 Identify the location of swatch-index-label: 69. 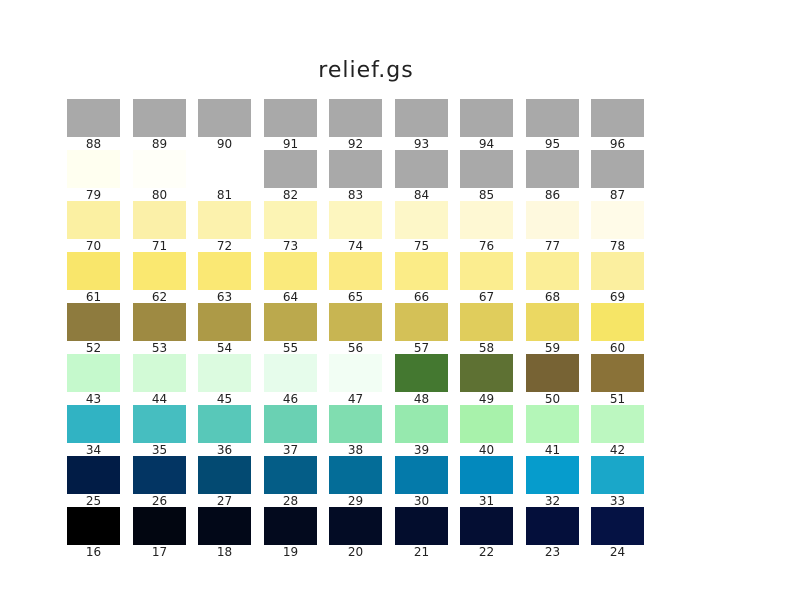
(617, 297).